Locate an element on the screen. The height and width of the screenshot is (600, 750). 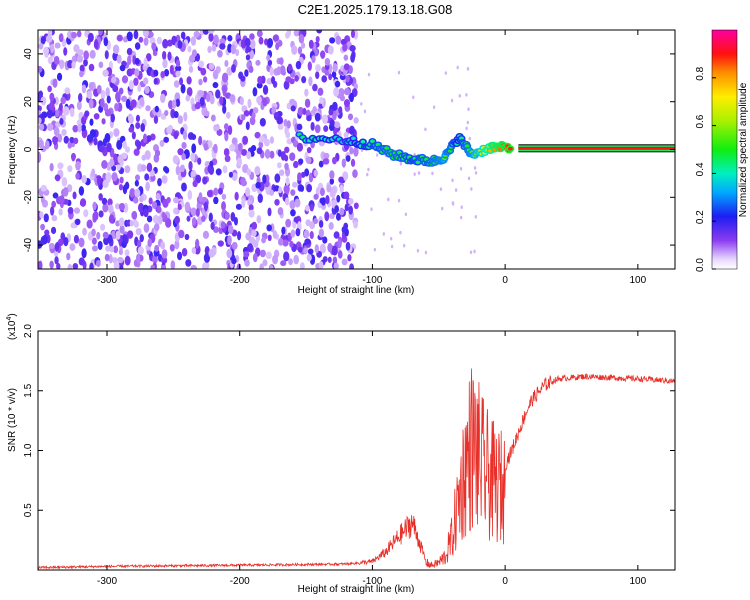
x-tick-label: -300 is located at coordinates (107, 280).